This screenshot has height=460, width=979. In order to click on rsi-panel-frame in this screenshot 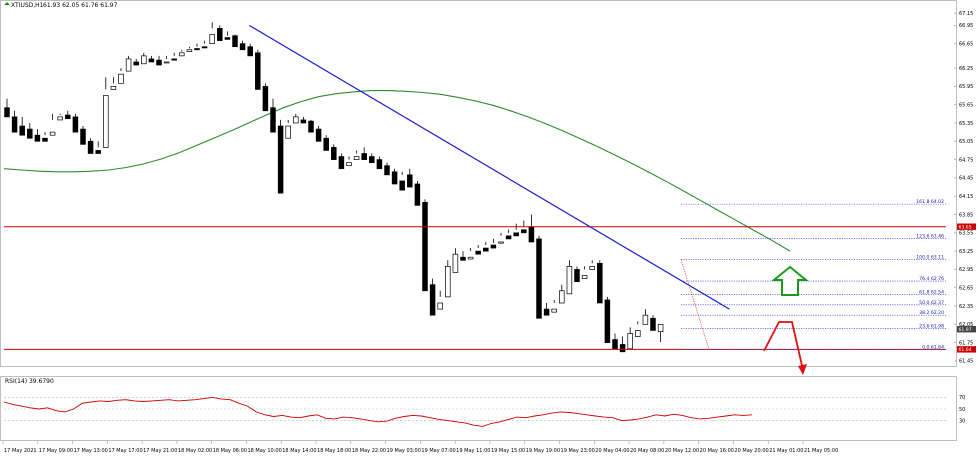, I will do `click(478, 408)`.